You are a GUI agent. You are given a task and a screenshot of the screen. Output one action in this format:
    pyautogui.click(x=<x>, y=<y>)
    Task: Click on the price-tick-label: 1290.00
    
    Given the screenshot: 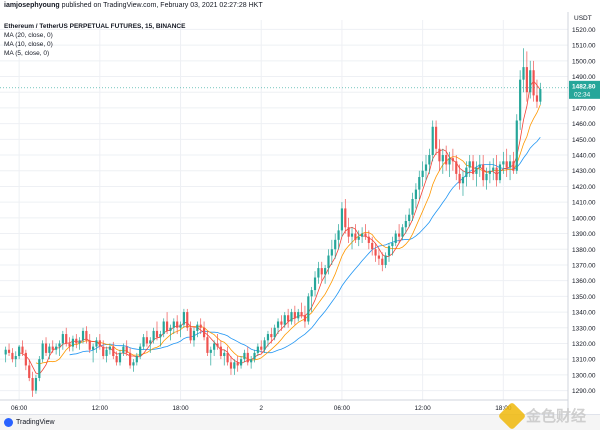 What is the action you would take?
    pyautogui.click(x=584, y=391)
    